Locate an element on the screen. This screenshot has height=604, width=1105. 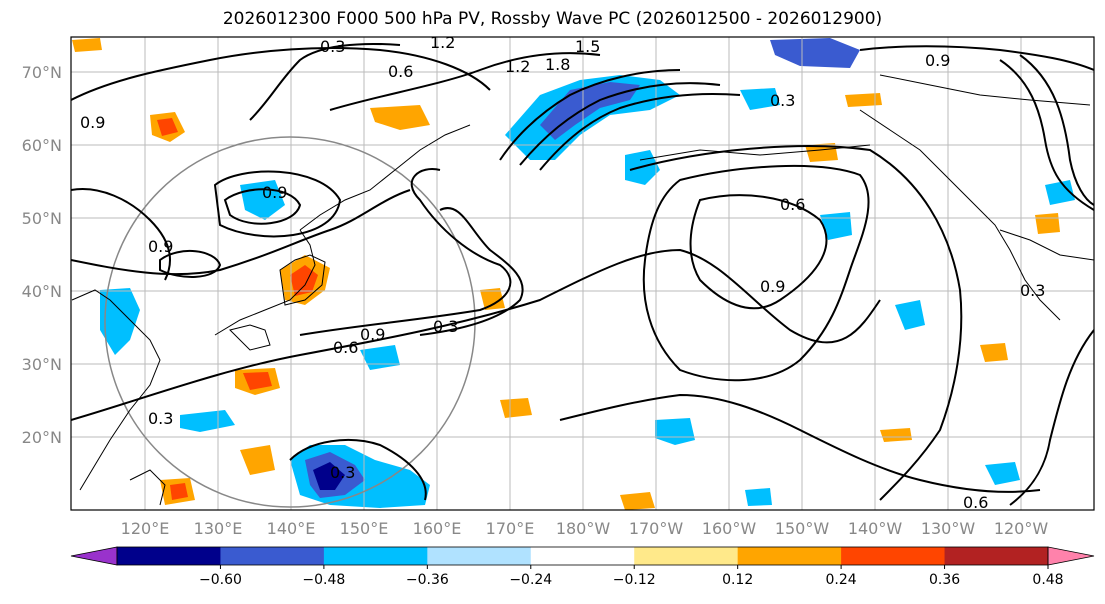
lon-label: 120°W is located at coordinates (1021, 528).